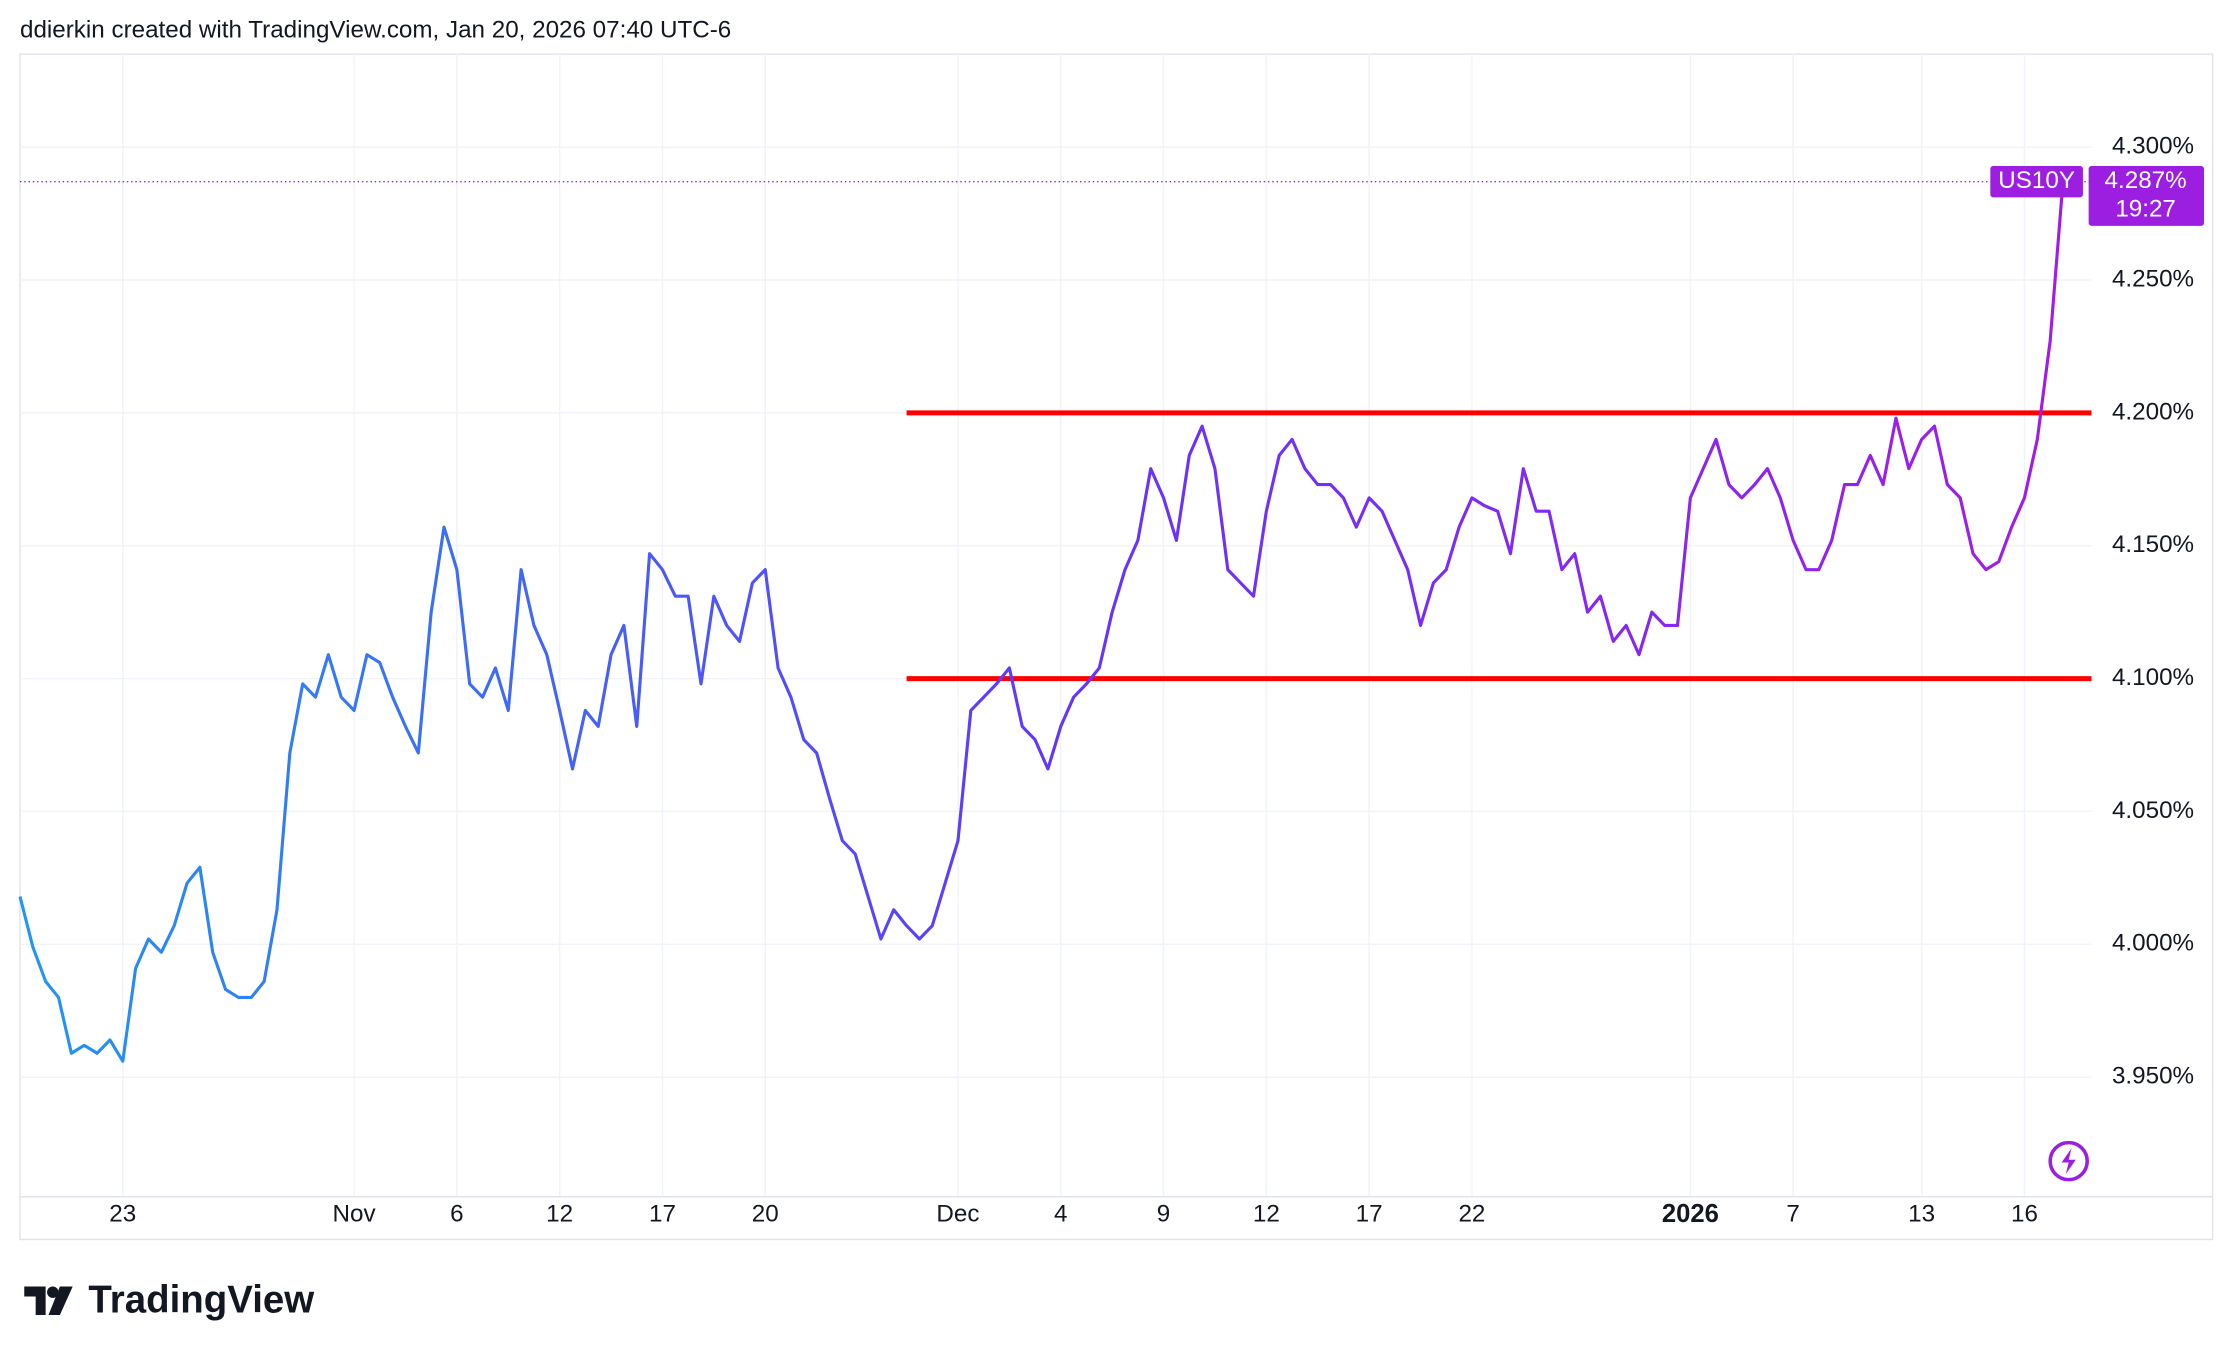 Image resolution: width=2234 pixels, height=1362 pixels. Describe the element at coordinates (122, 1214) in the screenshot. I see `x-tick-label: 23` at that location.